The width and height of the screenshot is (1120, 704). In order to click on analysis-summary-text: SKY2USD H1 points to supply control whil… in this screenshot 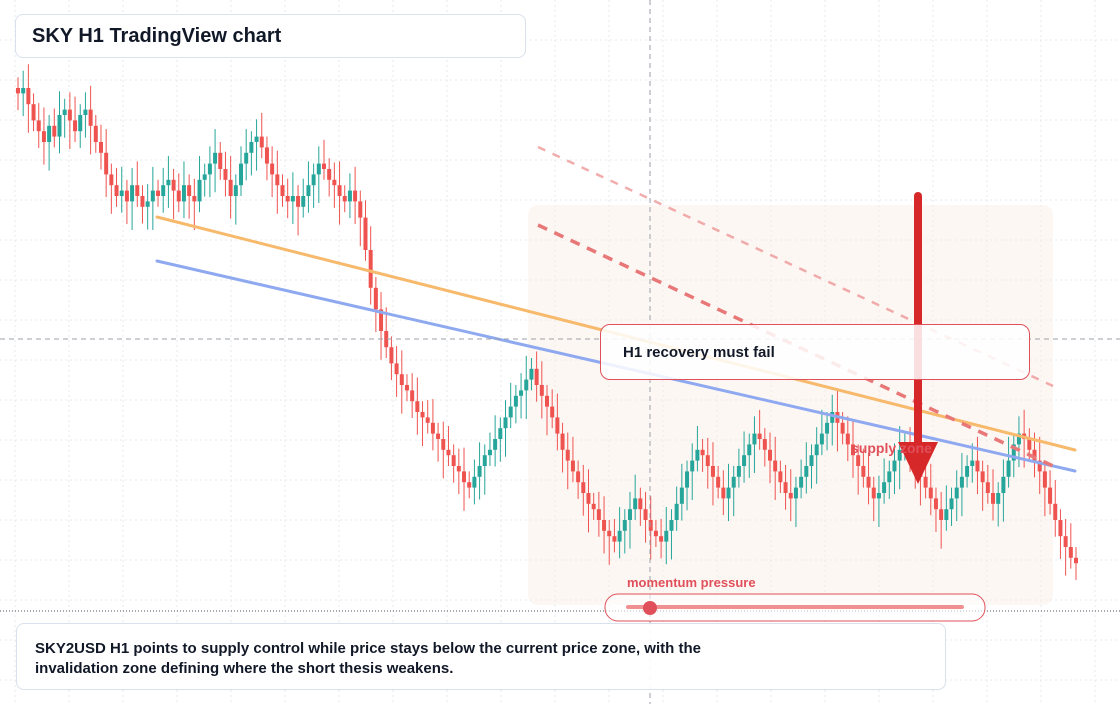, I will do `click(368, 658)`.